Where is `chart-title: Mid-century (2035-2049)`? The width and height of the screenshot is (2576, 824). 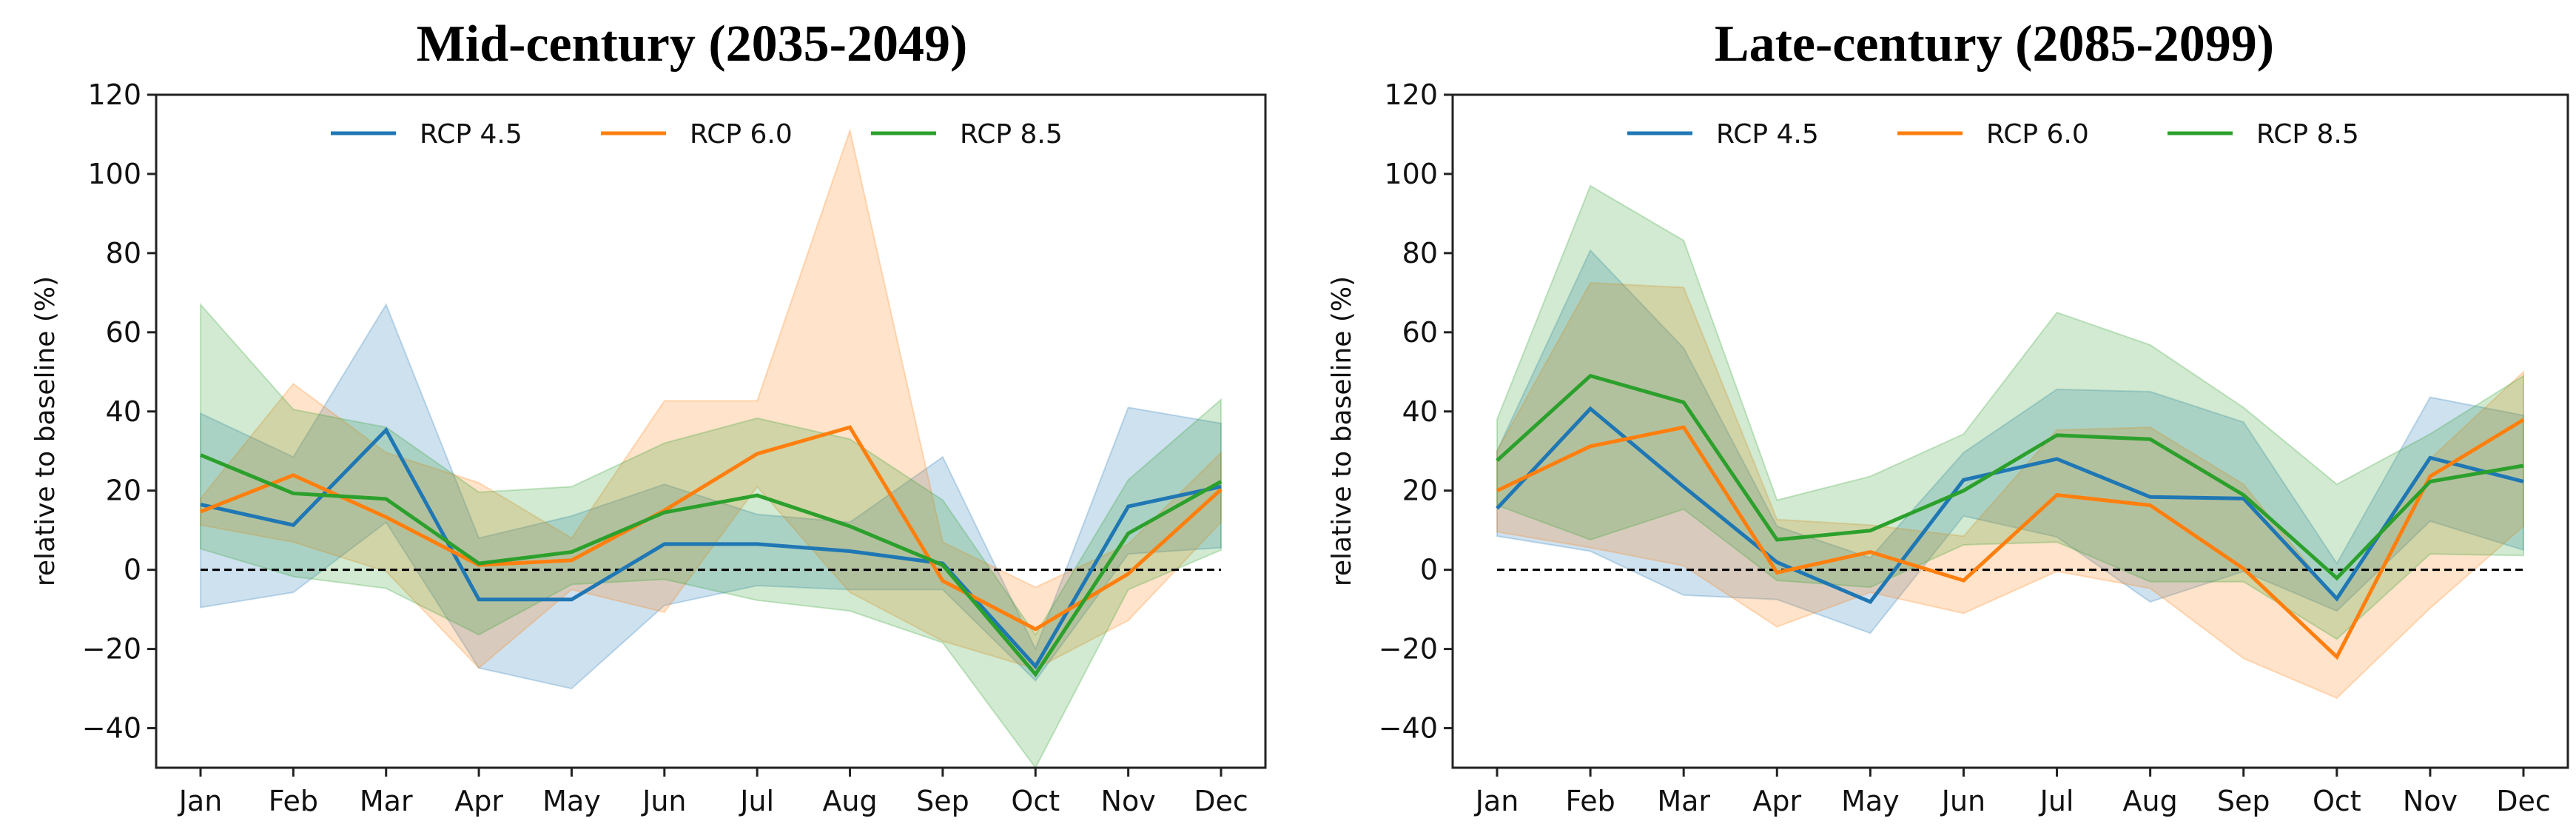
chart-title: Mid-century (2035-2049) is located at coordinates (692, 44).